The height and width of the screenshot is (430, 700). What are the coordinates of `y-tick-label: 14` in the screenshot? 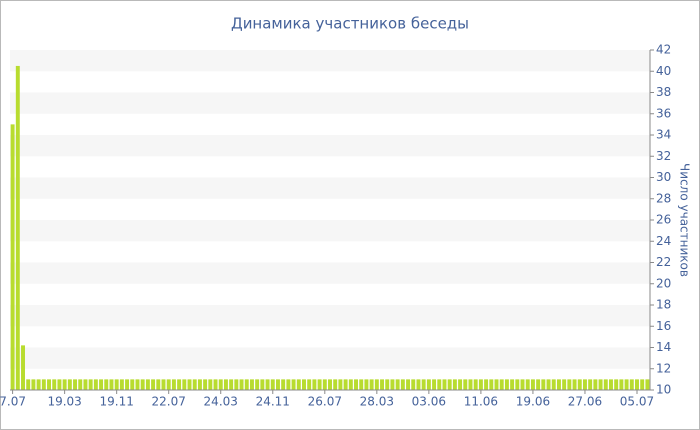 It's located at (663, 347).